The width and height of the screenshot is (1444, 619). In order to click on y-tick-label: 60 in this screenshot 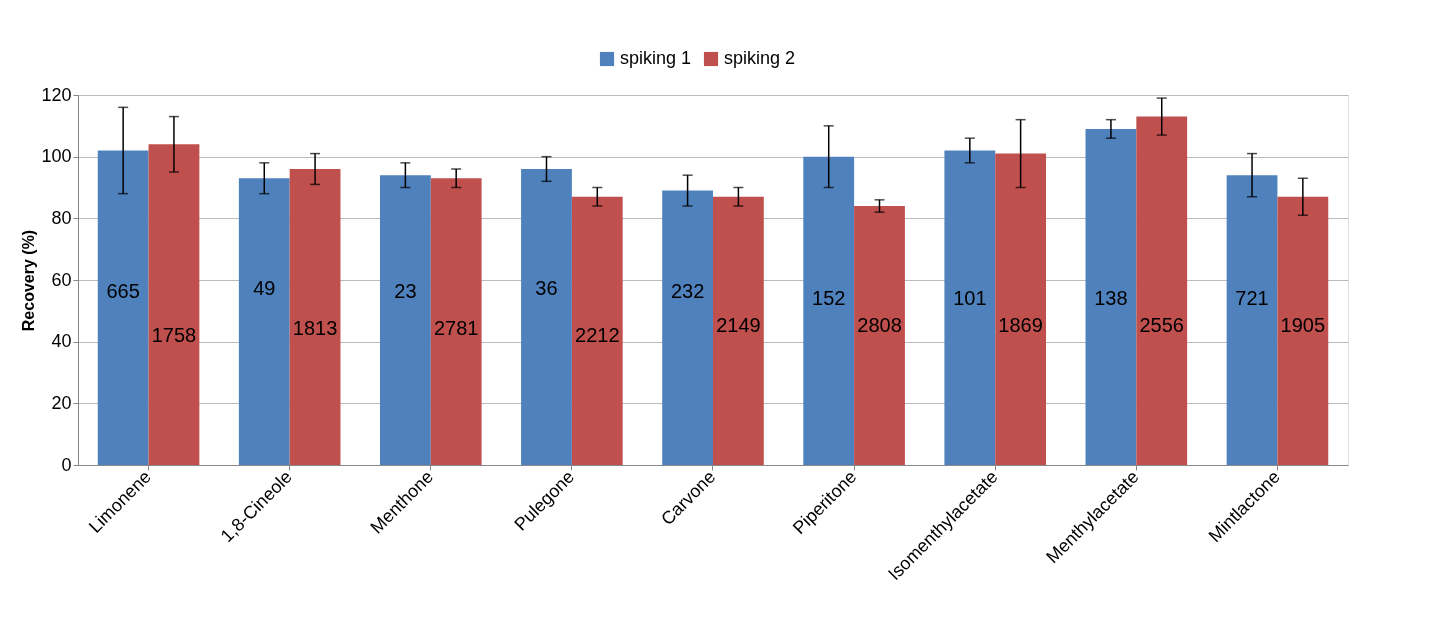, I will do `click(61, 279)`.